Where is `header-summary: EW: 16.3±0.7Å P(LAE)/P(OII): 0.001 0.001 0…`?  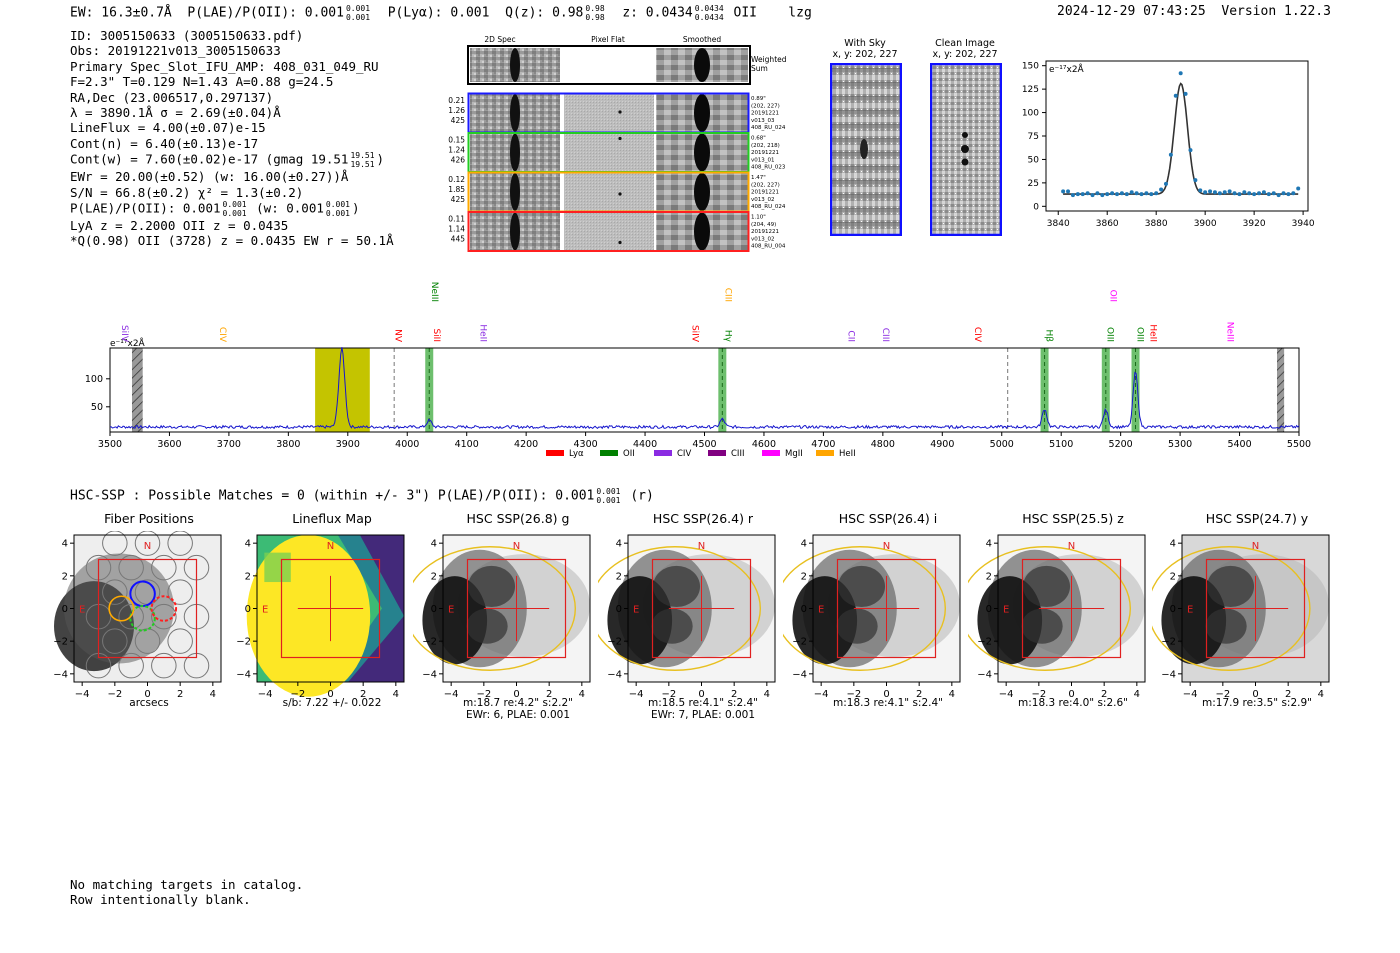 header-summary: EW: 16.3±0.7Å P(LAE)/P(OII): 0.001 0.001 0… is located at coordinates (441, 13).